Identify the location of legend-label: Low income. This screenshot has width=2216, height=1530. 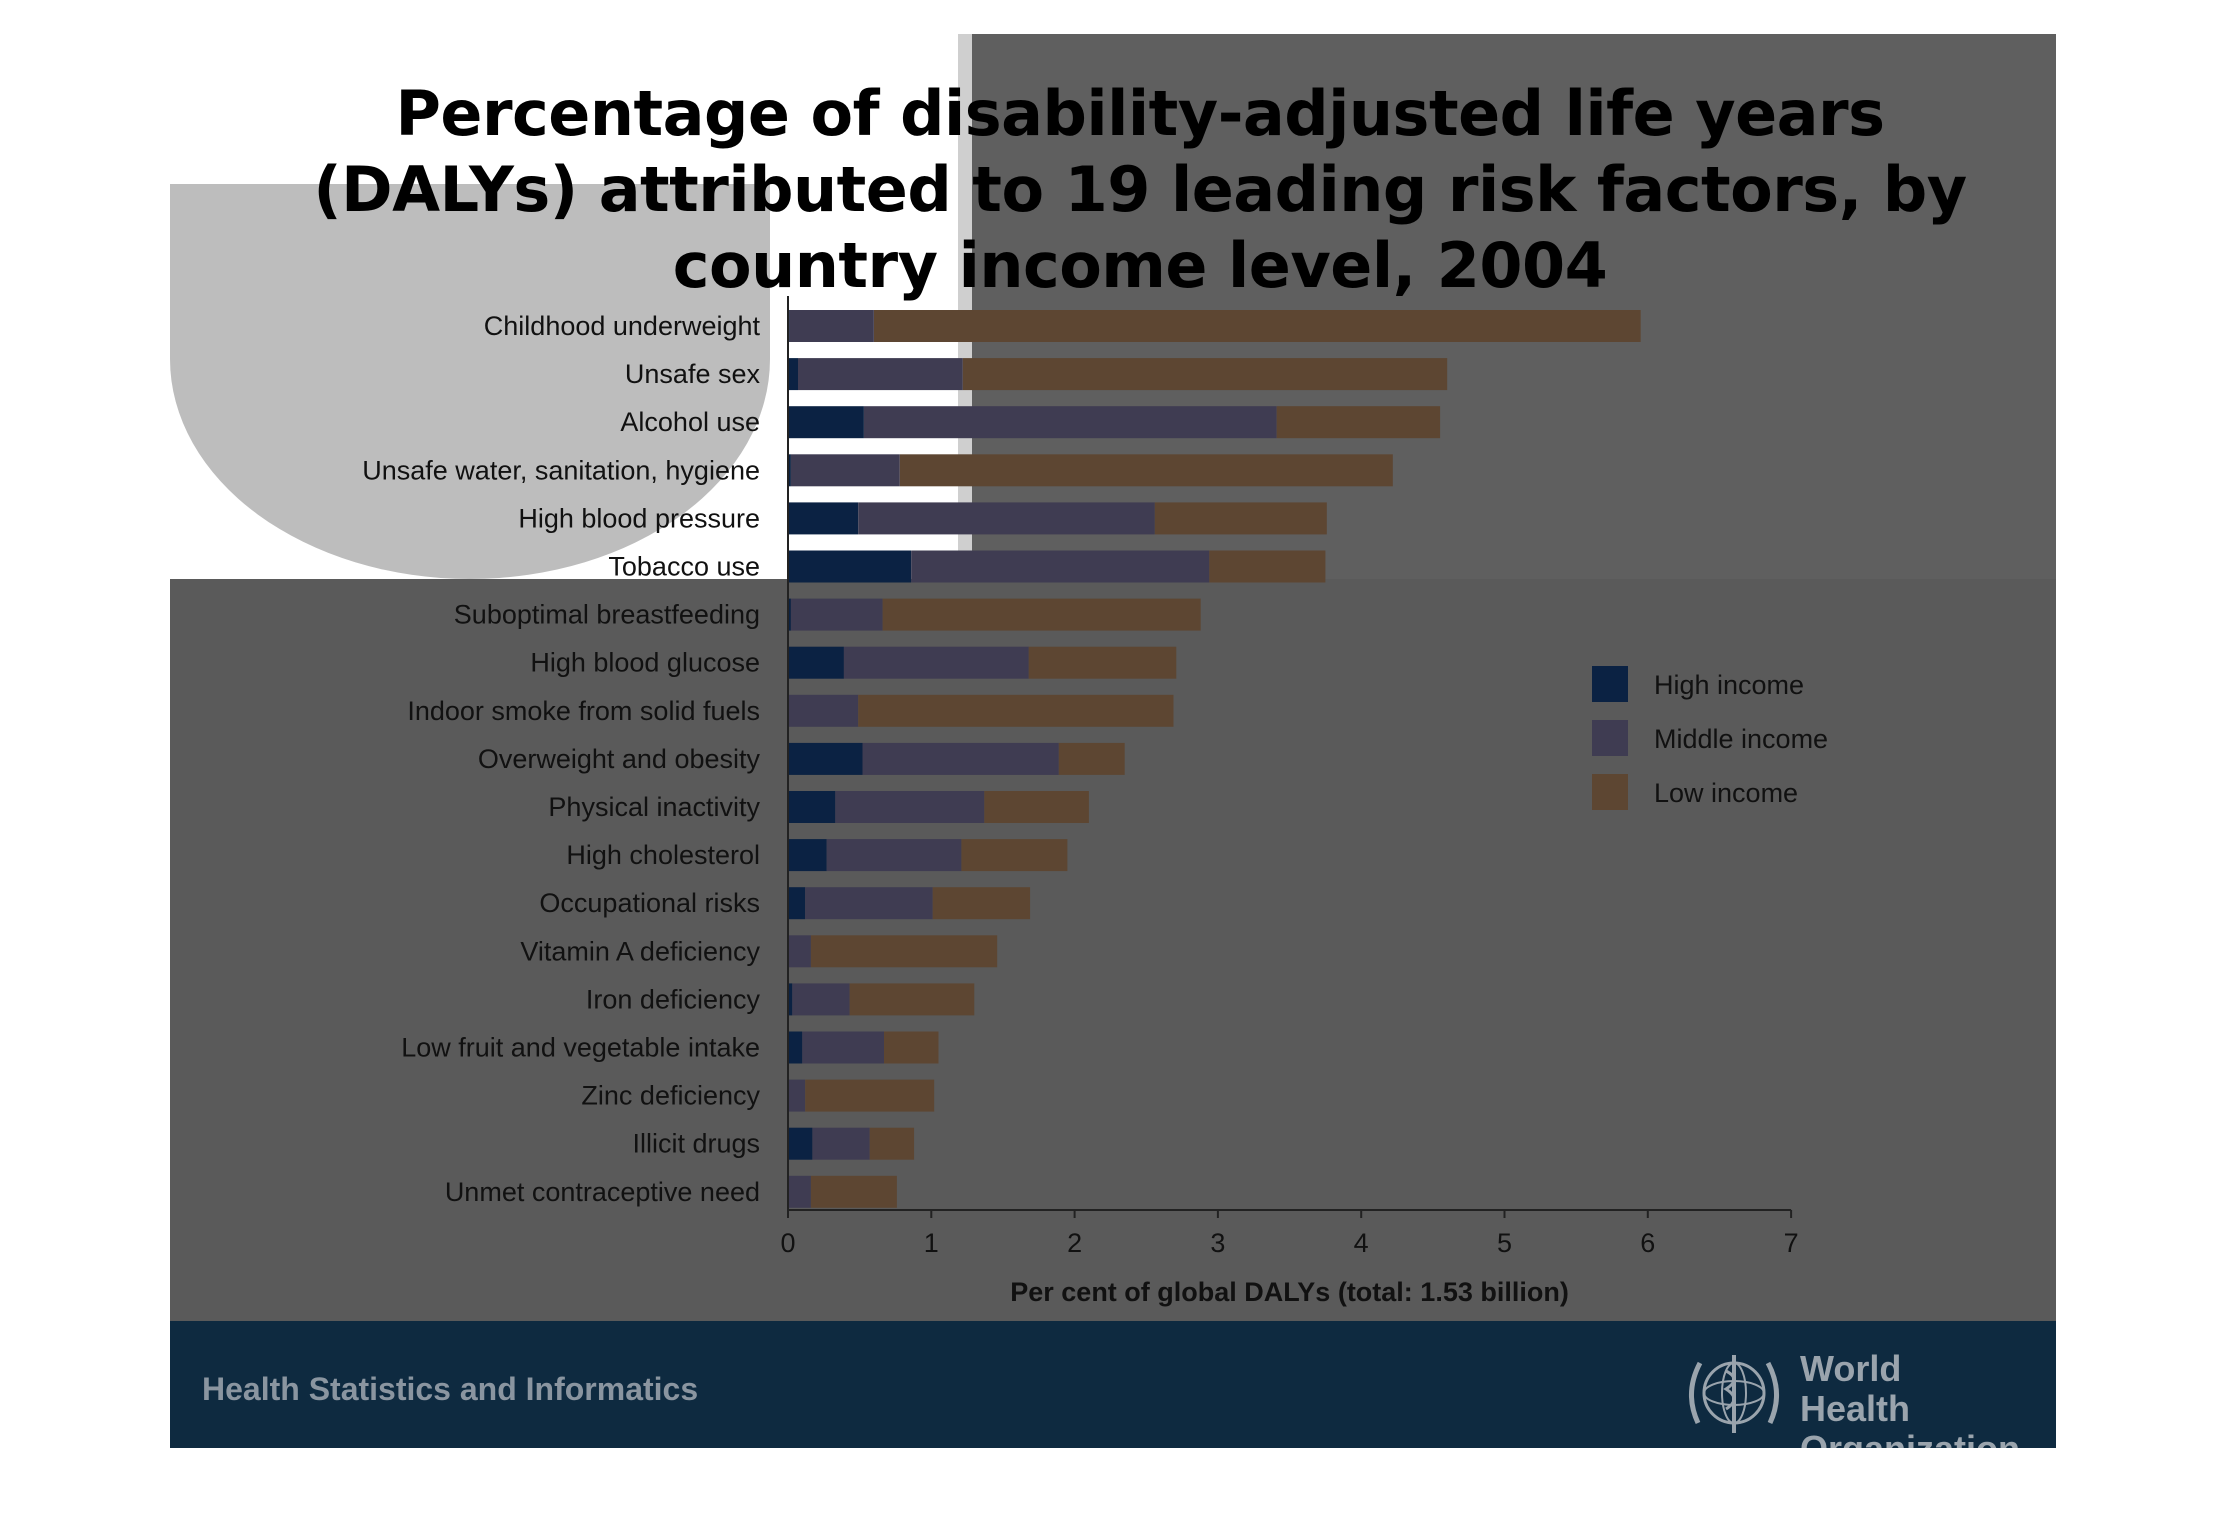
(1726, 793).